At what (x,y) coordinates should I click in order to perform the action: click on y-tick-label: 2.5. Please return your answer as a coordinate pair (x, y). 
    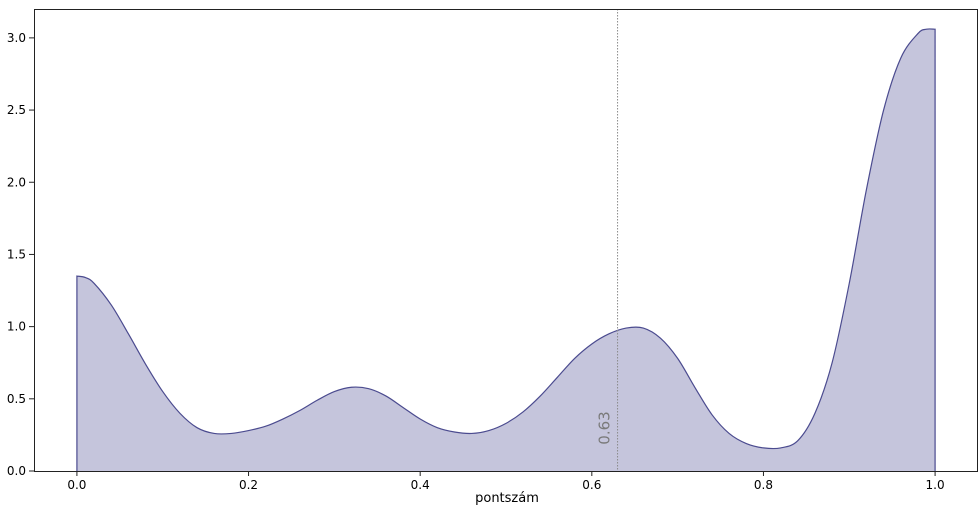
    Looking at the image, I should click on (16, 110).